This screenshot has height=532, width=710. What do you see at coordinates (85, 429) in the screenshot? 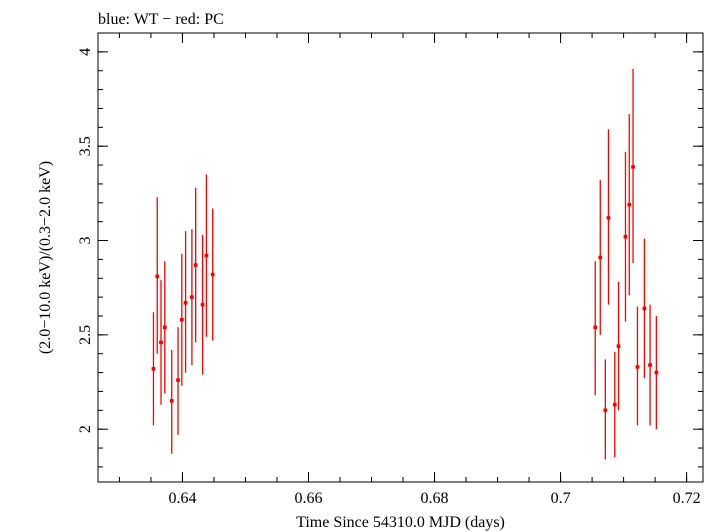
I see `y-tick-label: 2` at bounding box center [85, 429].